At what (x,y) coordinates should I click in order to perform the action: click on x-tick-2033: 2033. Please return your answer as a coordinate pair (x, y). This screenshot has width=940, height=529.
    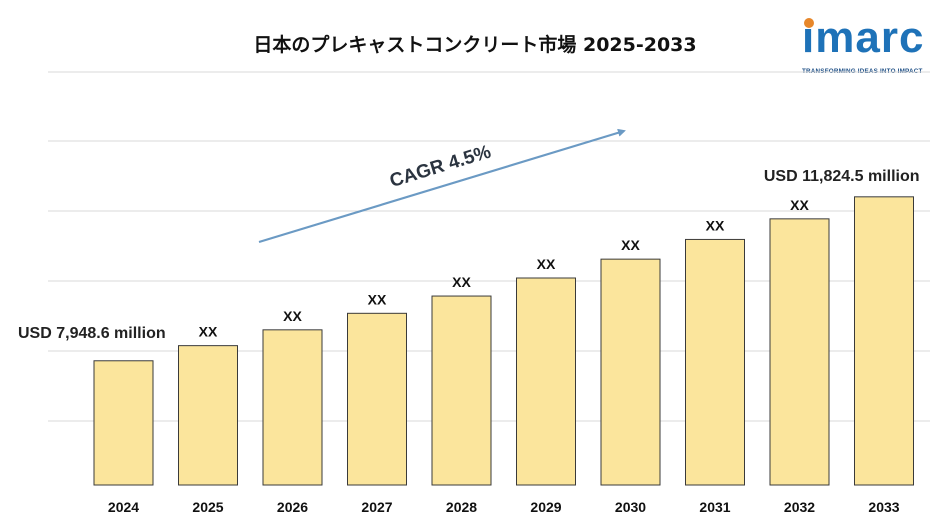
    Looking at the image, I should click on (883, 507).